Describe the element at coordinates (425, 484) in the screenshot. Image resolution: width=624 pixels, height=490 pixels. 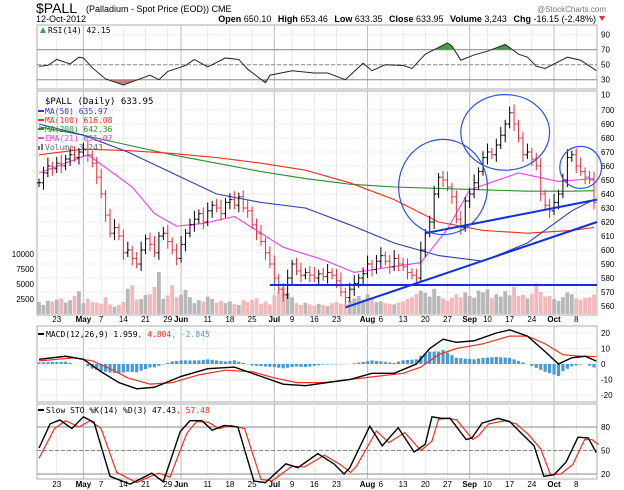
I see `bottom-date-label: 20` at that location.